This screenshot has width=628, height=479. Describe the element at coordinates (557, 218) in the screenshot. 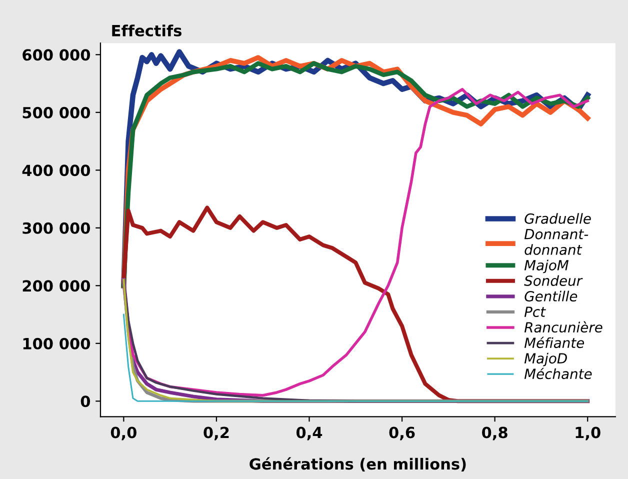

I see `legend-label: Graduelle` at that location.